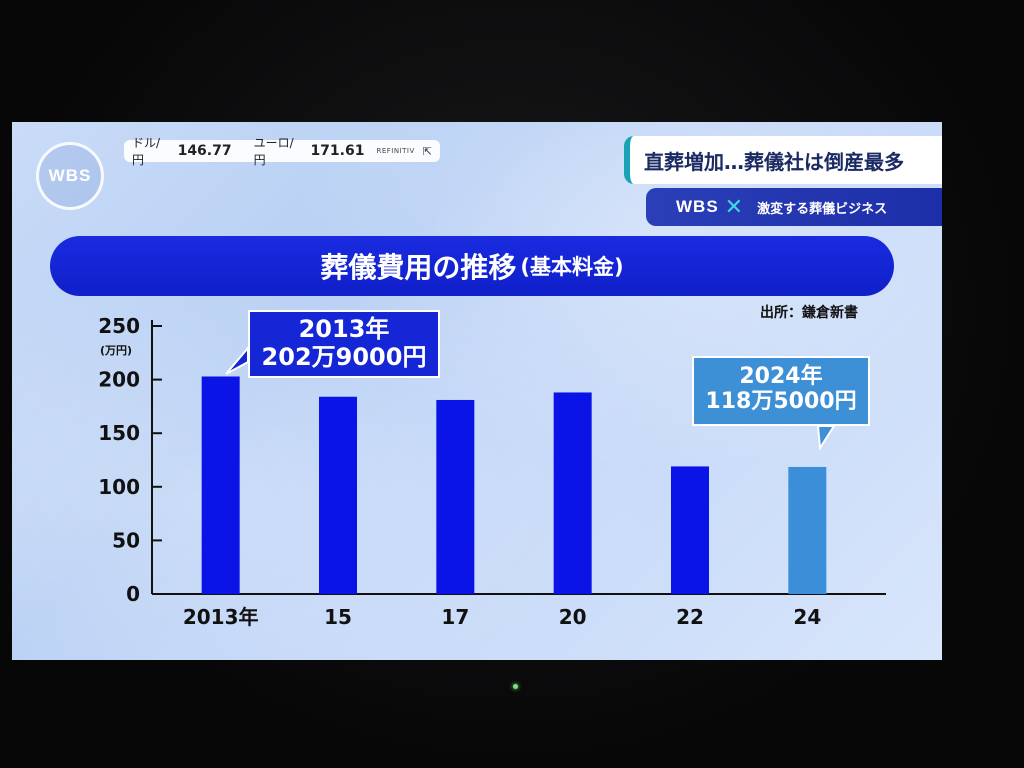 This screenshot has width=1024, height=768. I want to click on chart-title: 葬儀費用の推移, so click(418, 267).